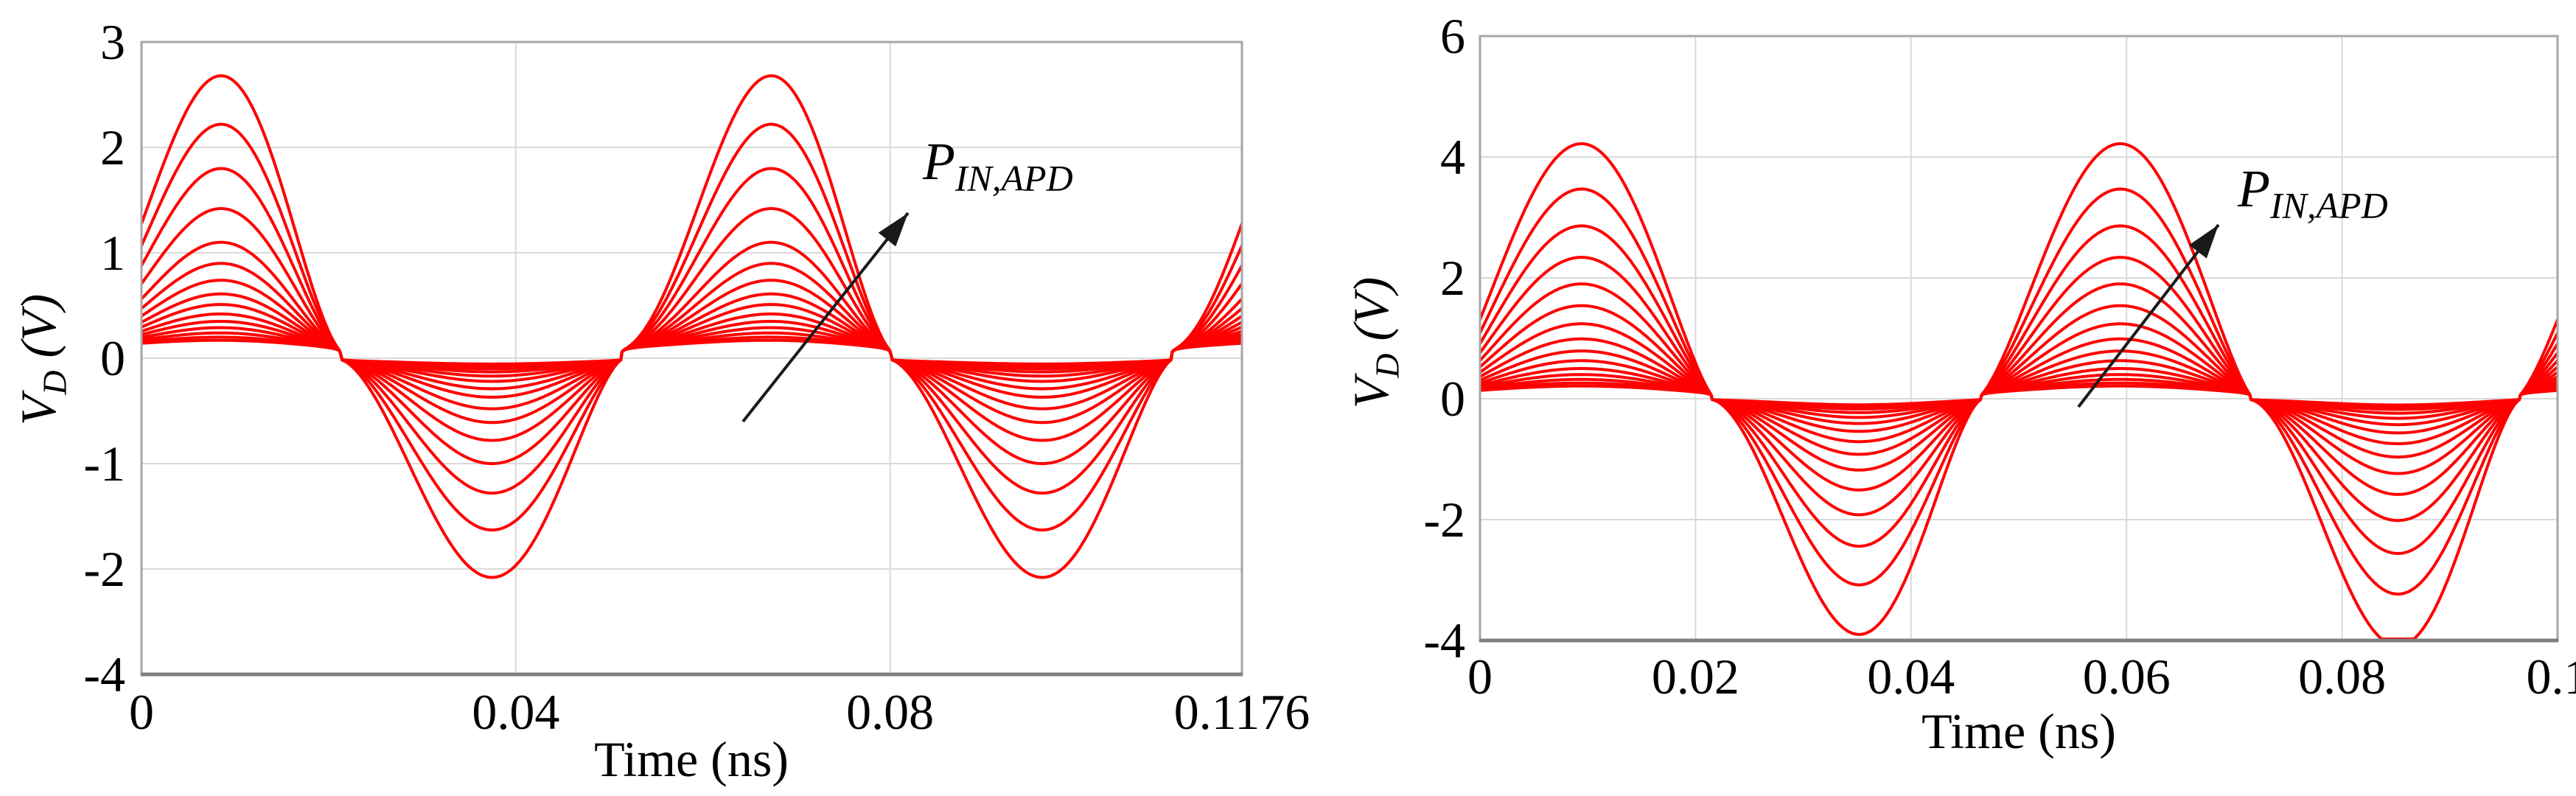 This screenshot has height=796, width=2576. What do you see at coordinates (516, 712) in the screenshot?
I see `left-chart-x-tick-label: 0.04` at bounding box center [516, 712].